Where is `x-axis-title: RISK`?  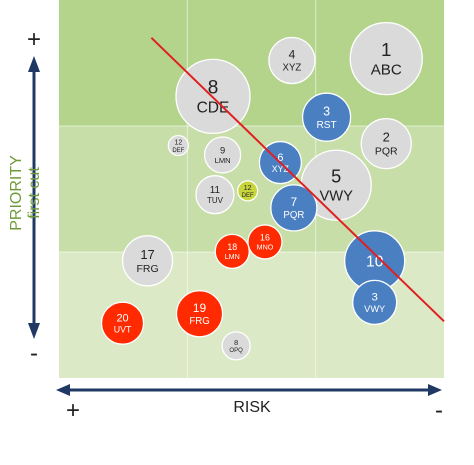
x-axis-title: RISK is located at coordinates (252, 407).